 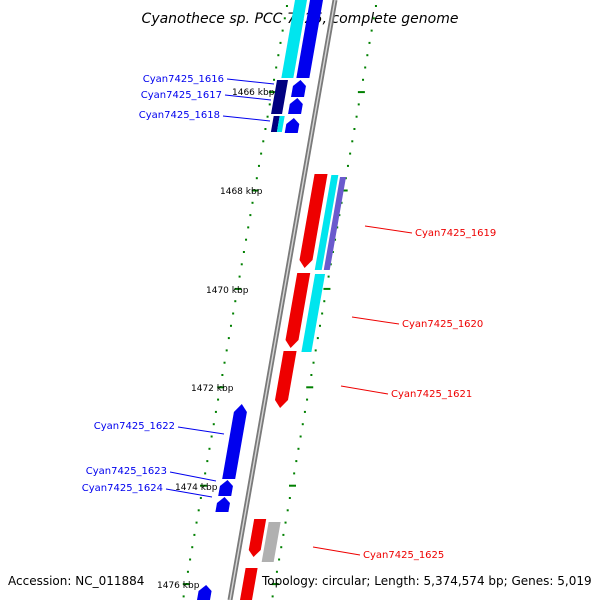 I want to click on gene-feature-bottom-blue, so click(x=204, y=592).